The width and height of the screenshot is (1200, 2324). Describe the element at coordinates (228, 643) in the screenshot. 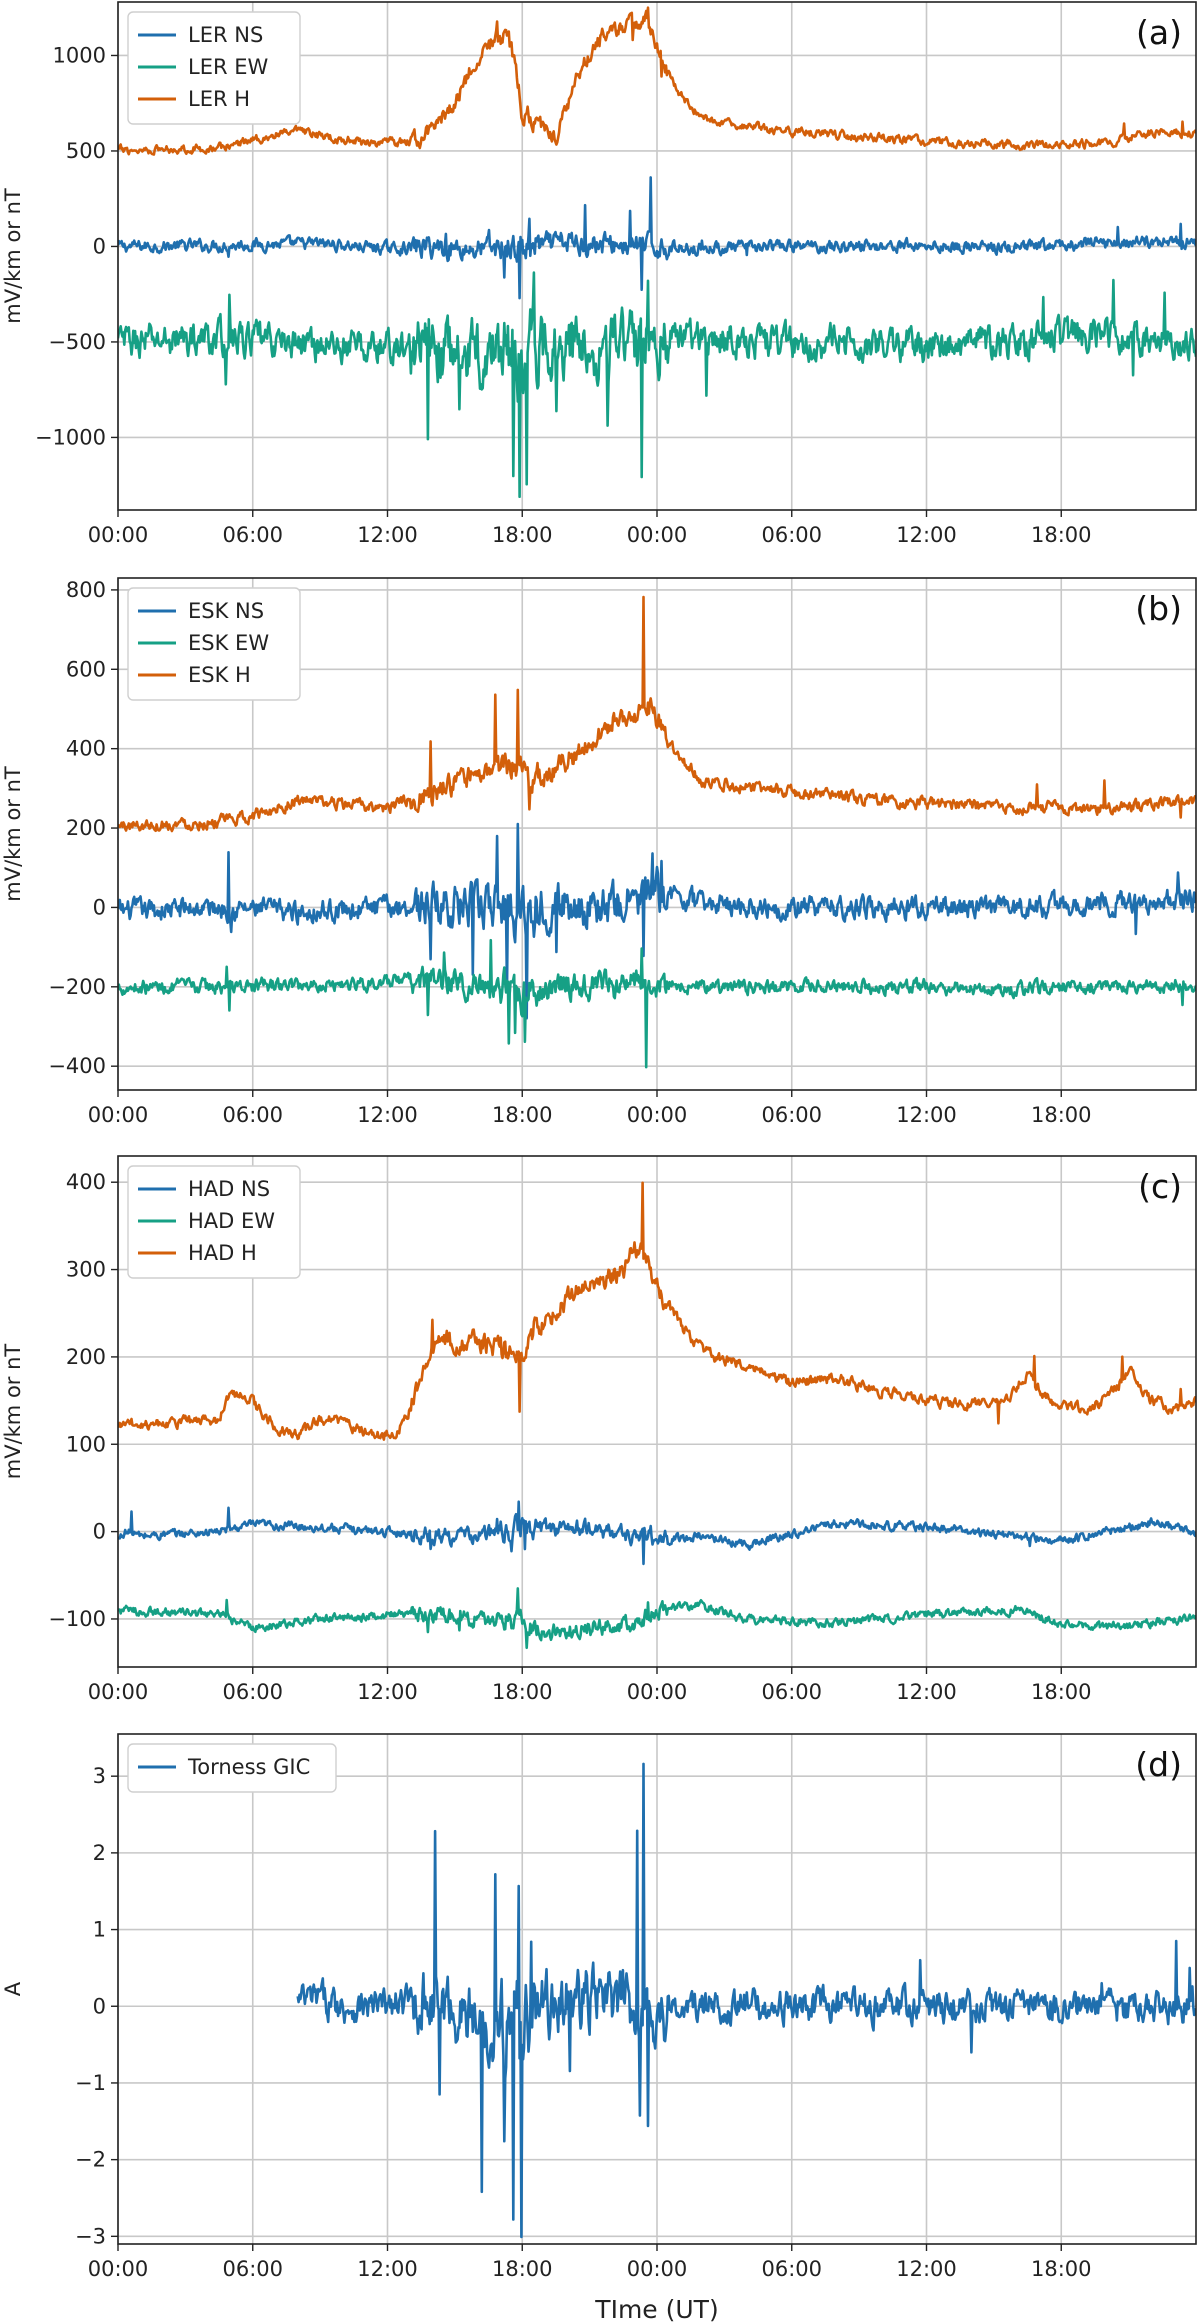

I see `legend-entry: ESK EW` at that location.